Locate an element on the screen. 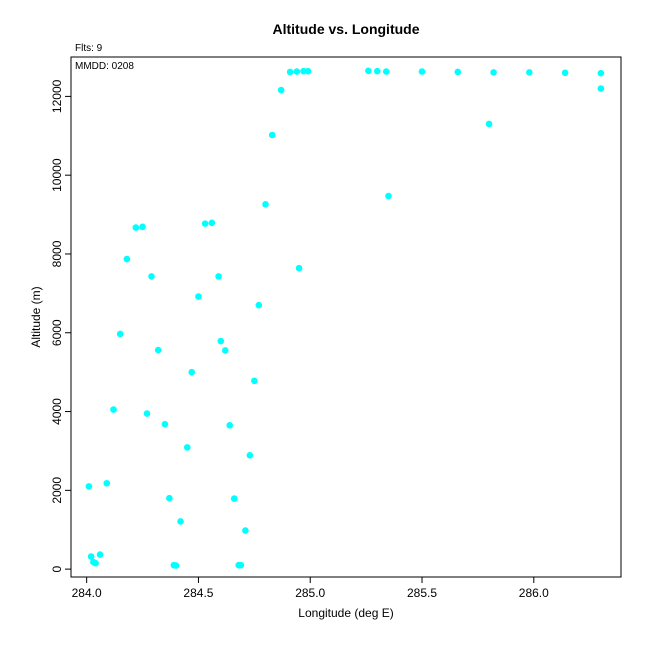 This screenshot has height=650, width=650. x-axis: 284.0 284.5 285.0 285.5 286.0 is located at coordinates (310, 588).